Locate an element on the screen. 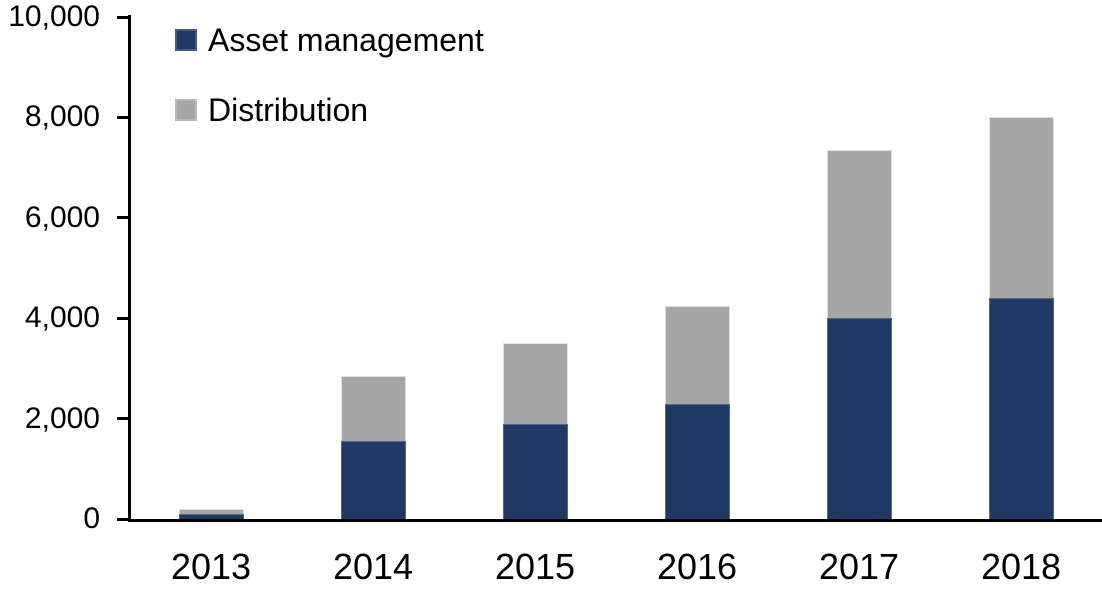 The image size is (1102, 594). bar-2015 is located at coordinates (535, 431).